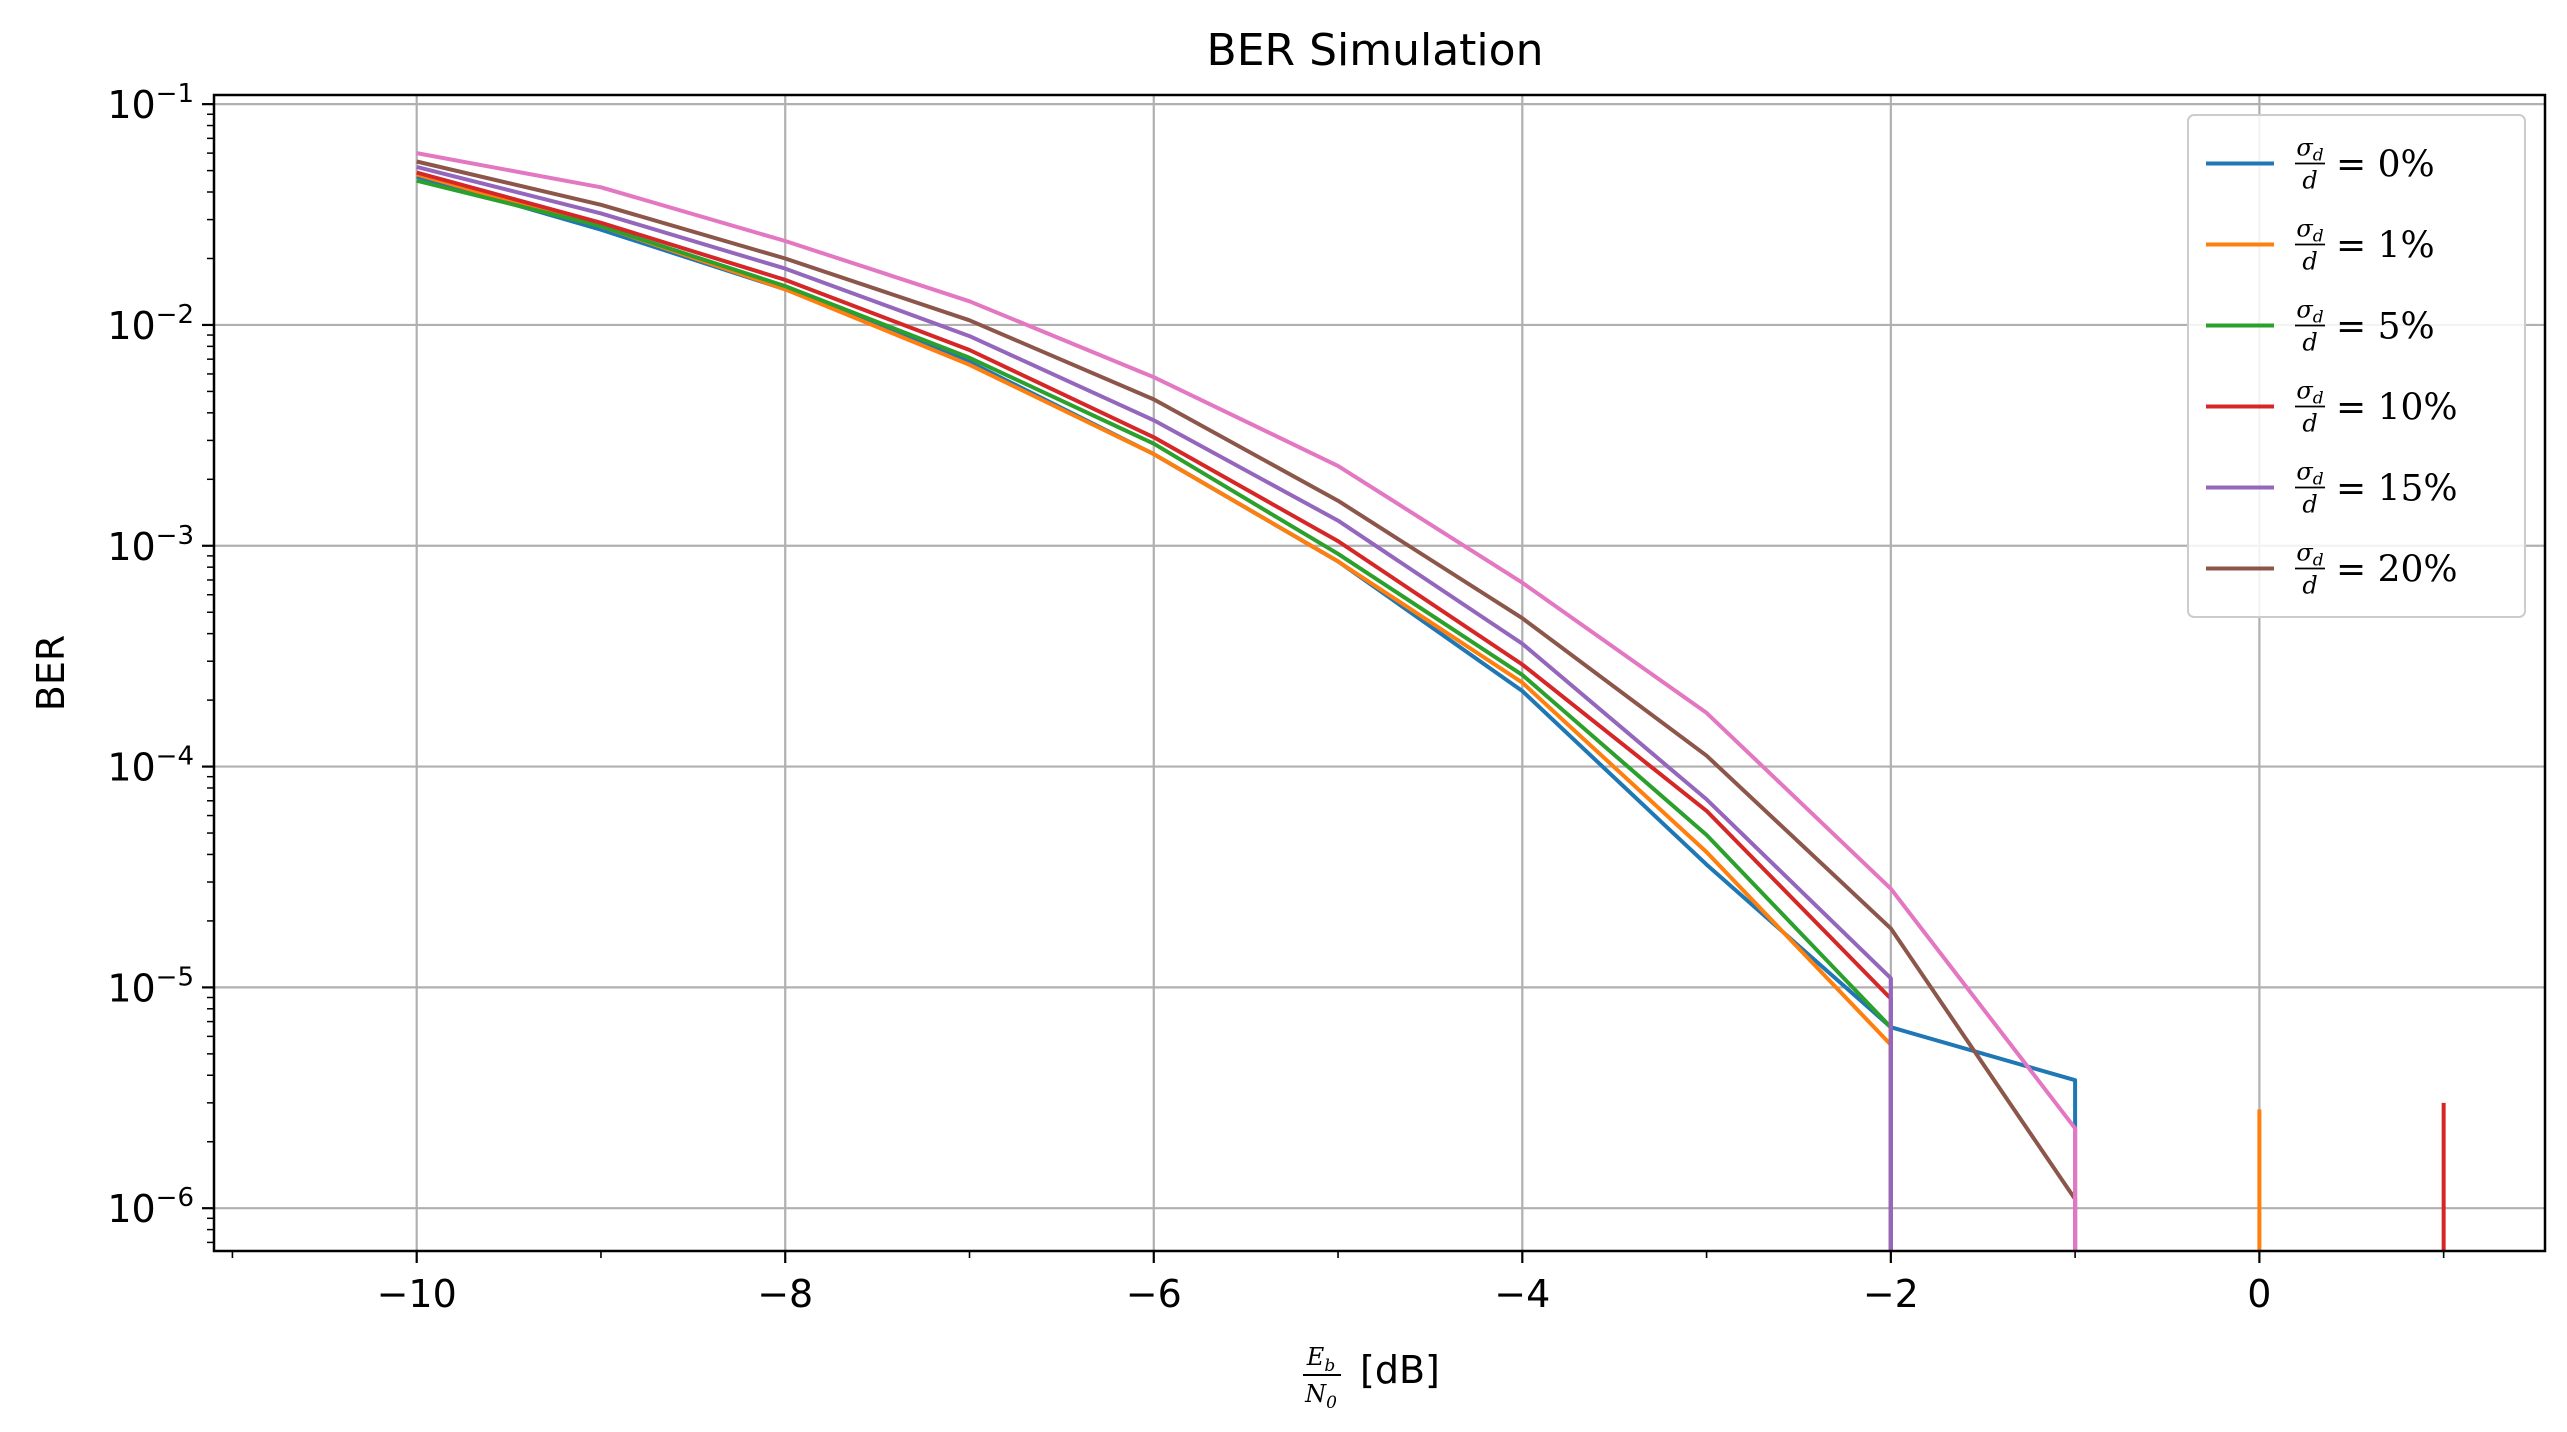 This screenshot has height=1432, width=2567. I want to click on y-tick-label: 10⁻⁵, so click(150, 986).